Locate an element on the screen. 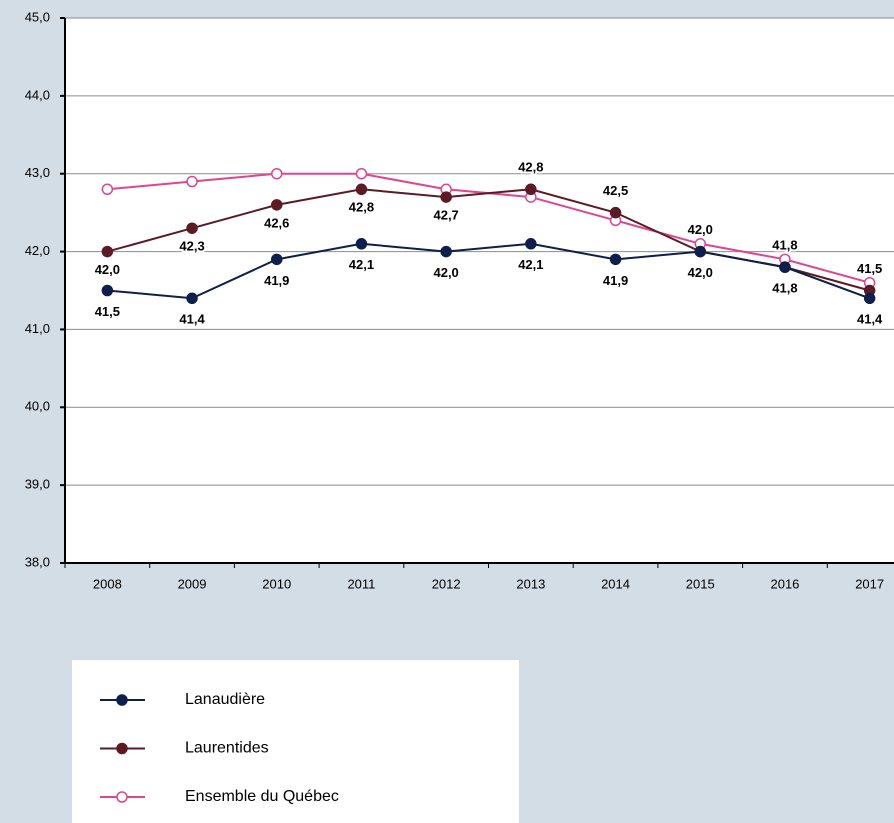 This screenshot has height=823, width=894. value-label: 42,6 is located at coordinates (276, 222).